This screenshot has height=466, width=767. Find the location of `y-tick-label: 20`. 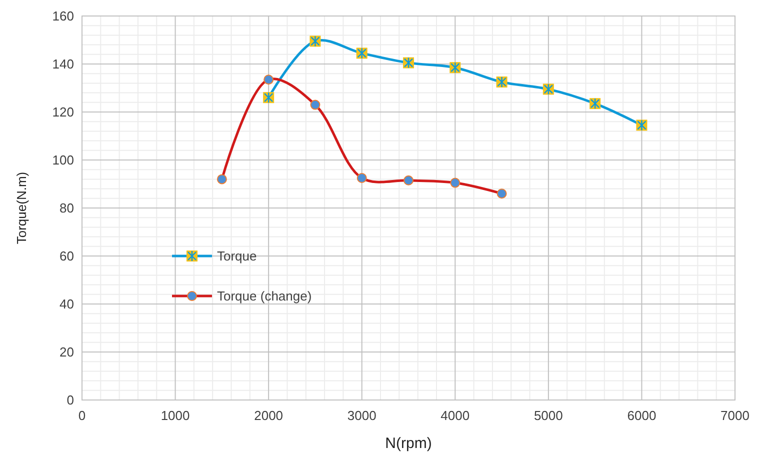

y-tick-label: 20 is located at coordinates (67, 352).